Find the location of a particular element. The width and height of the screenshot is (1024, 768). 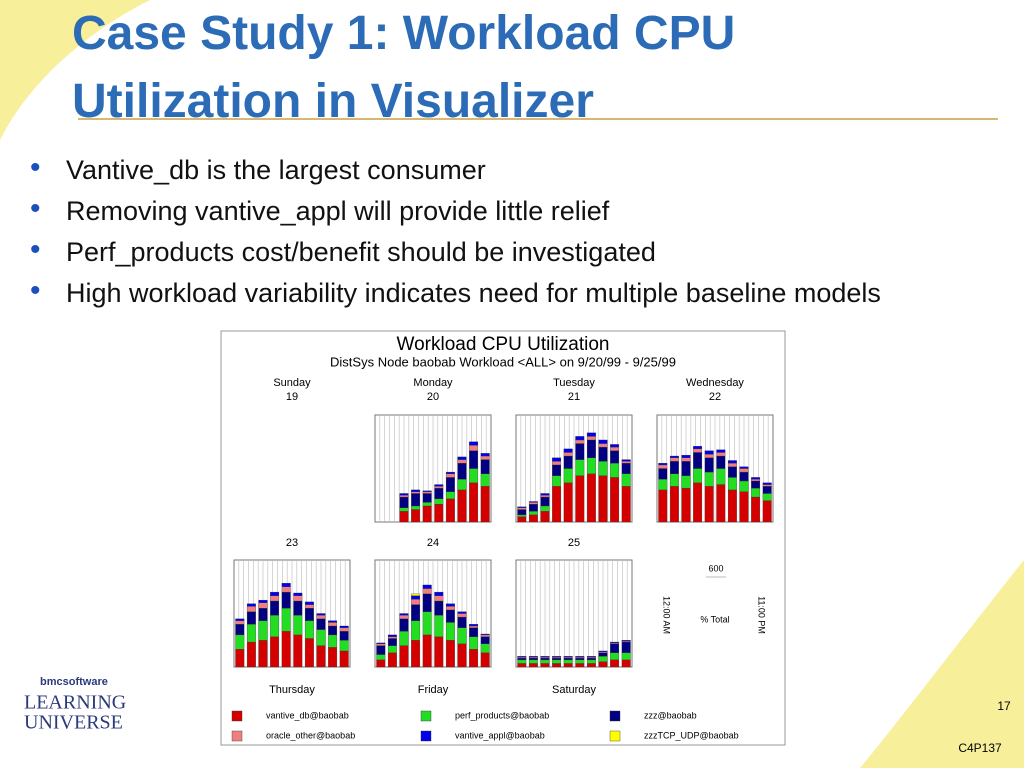

y-axis-label: % Total is located at coordinates (714, 619).